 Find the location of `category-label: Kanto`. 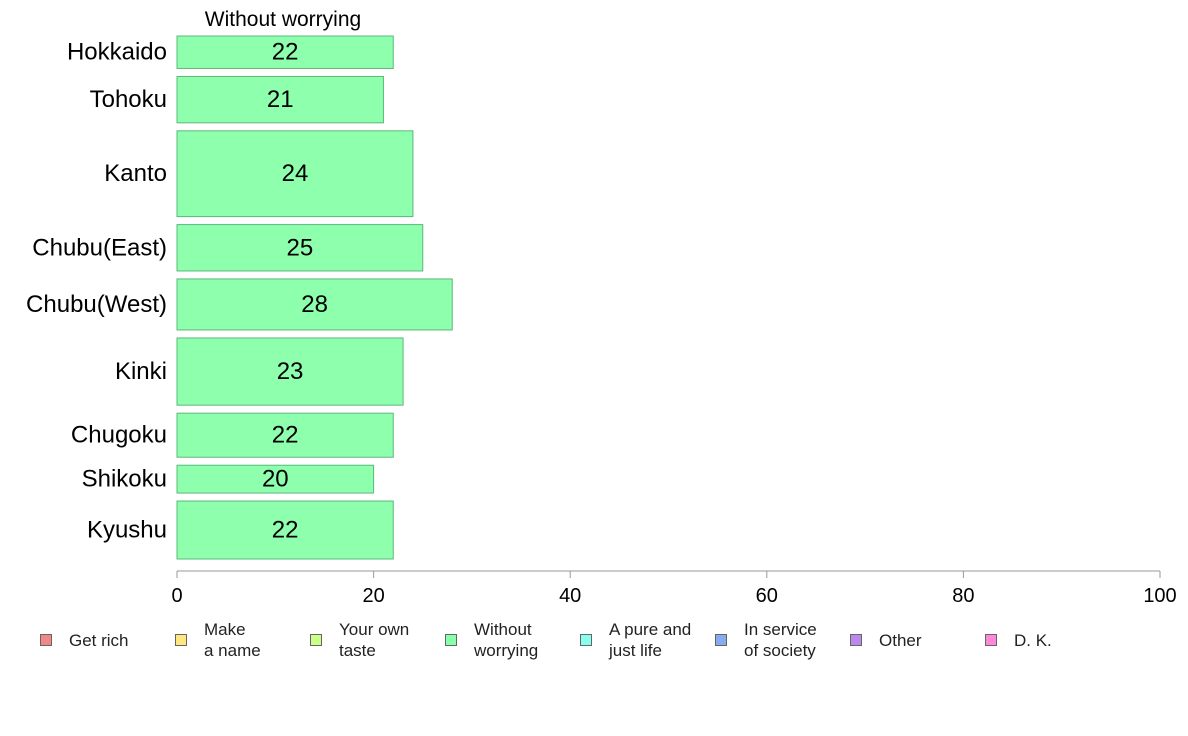

category-label: Kanto is located at coordinates (135, 173).